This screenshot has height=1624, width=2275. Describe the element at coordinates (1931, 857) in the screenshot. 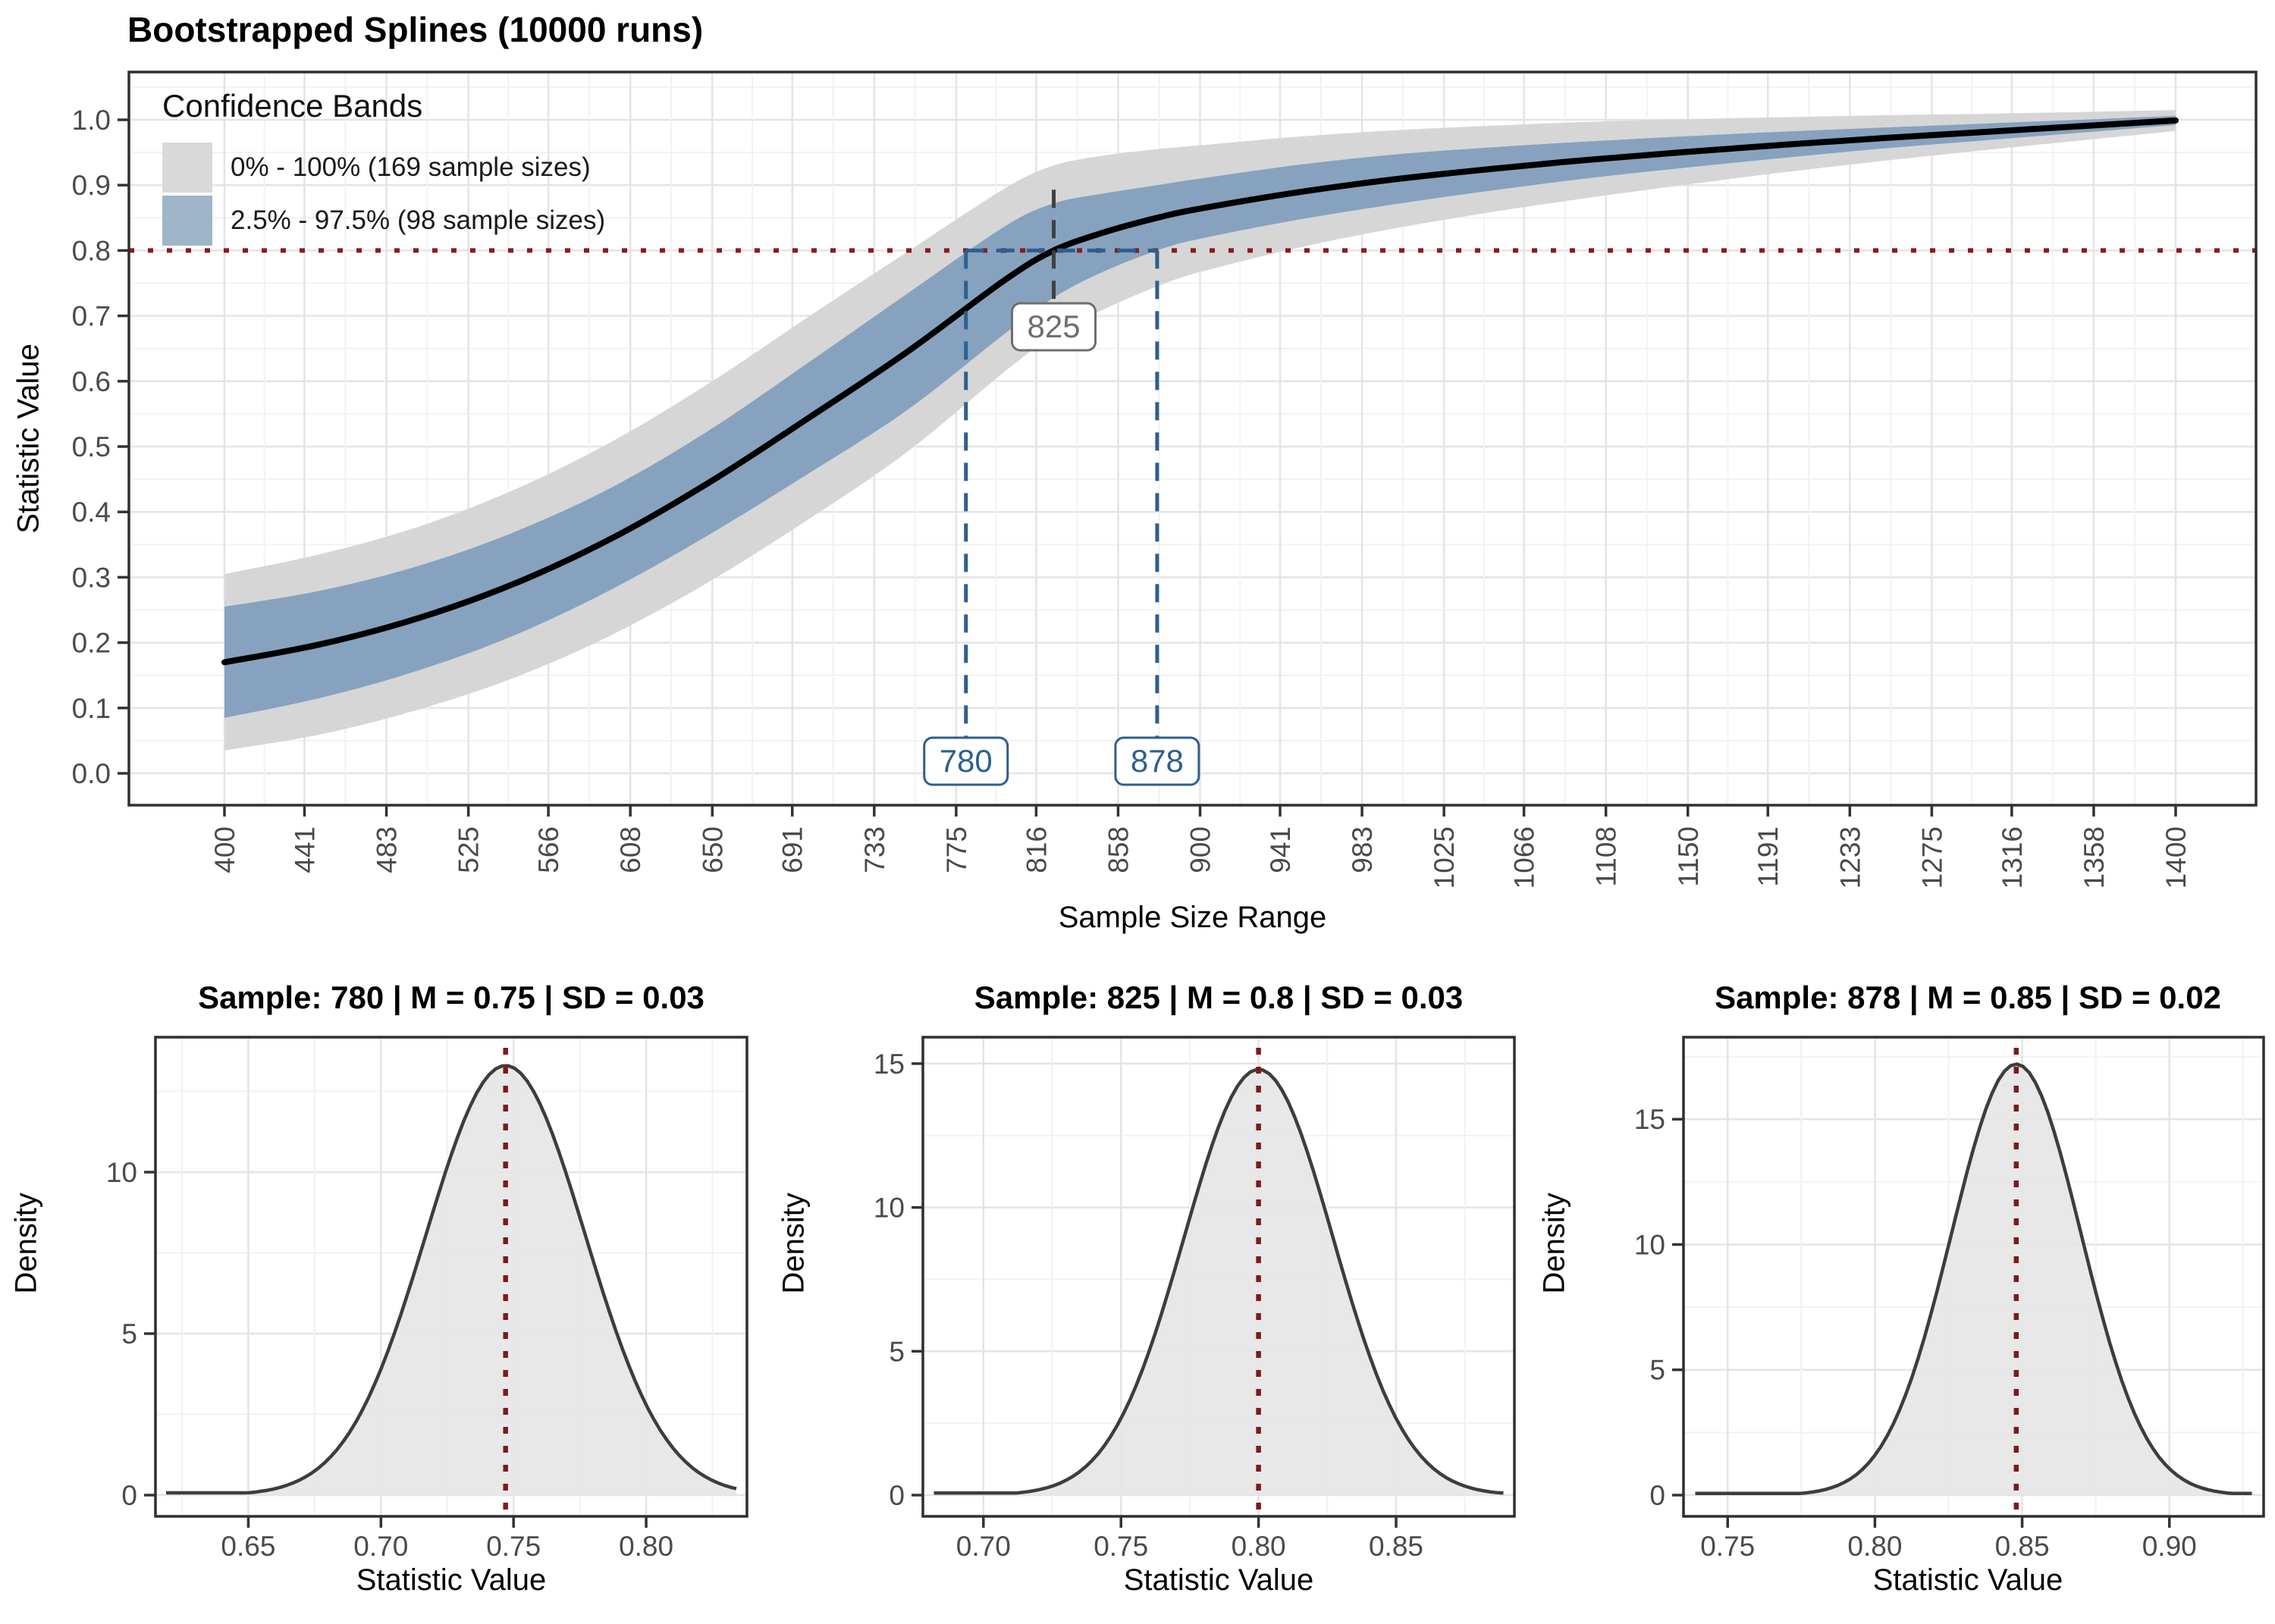

I see `x-tick-label: 1275` at that location.